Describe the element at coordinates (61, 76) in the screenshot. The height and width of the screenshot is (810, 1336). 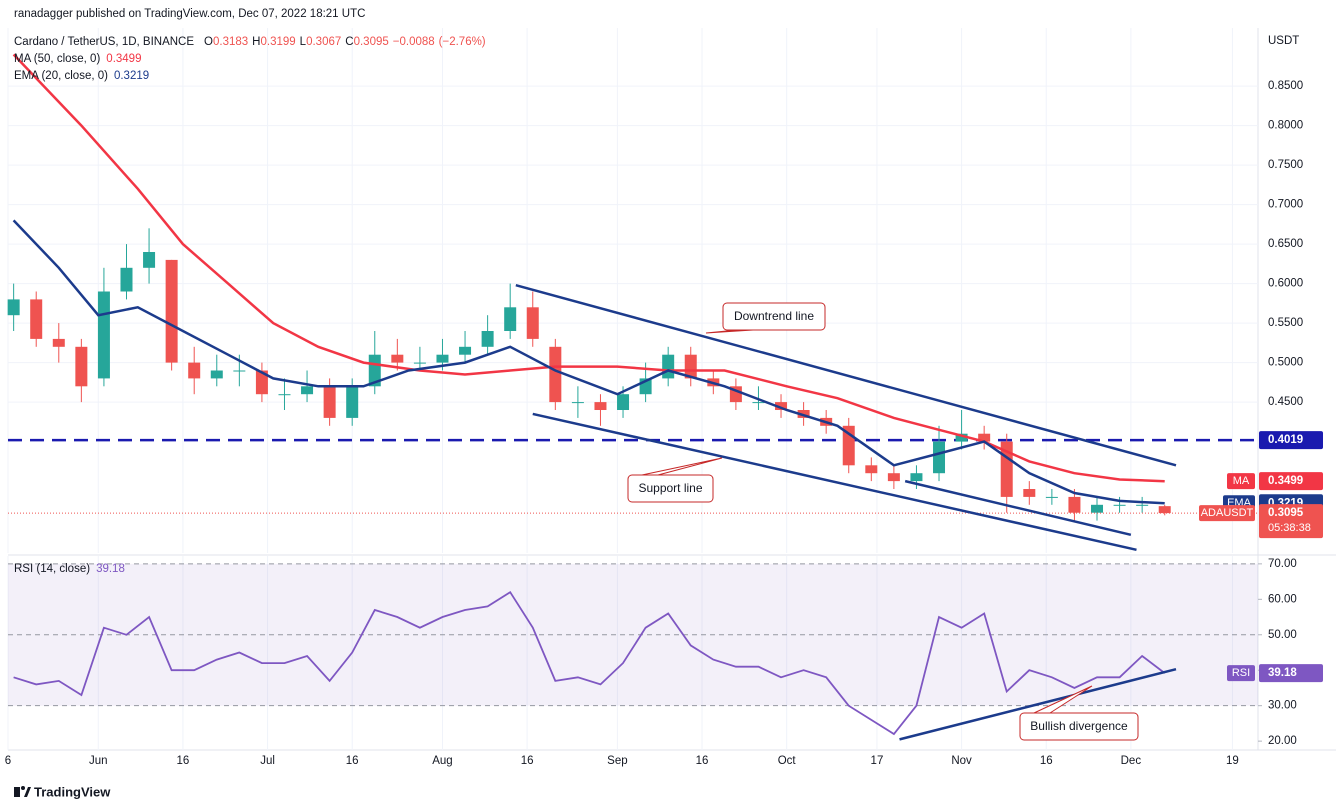
I see `legend-name: EMA (20, close, 0)` at that location.